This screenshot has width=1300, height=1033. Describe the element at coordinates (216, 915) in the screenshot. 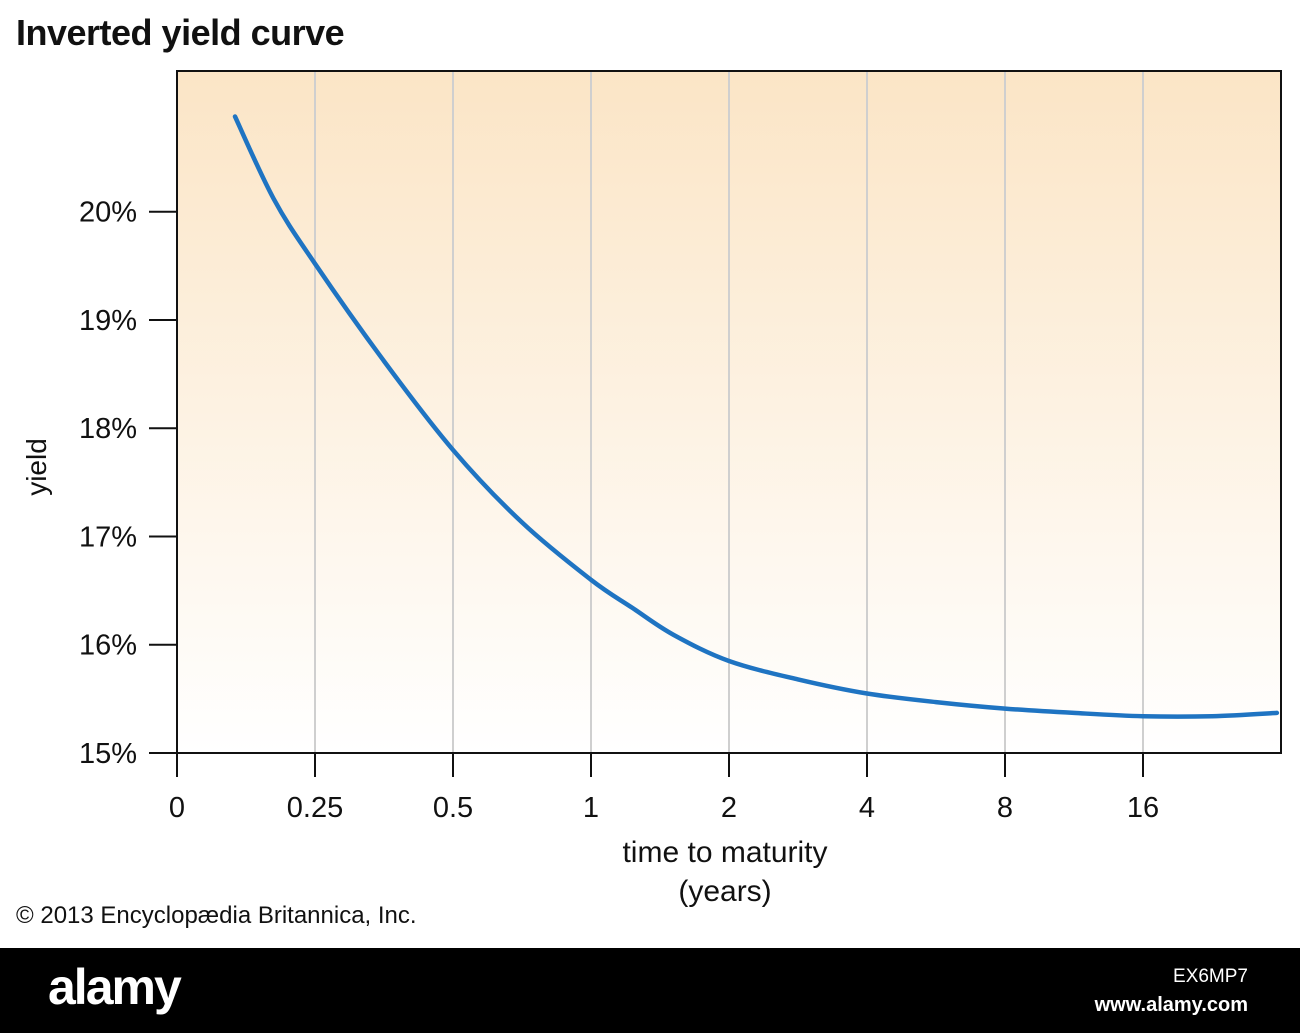

I see `copyright-notice: © 2013 Encyclopædia Britannica, Inc.` at that location.